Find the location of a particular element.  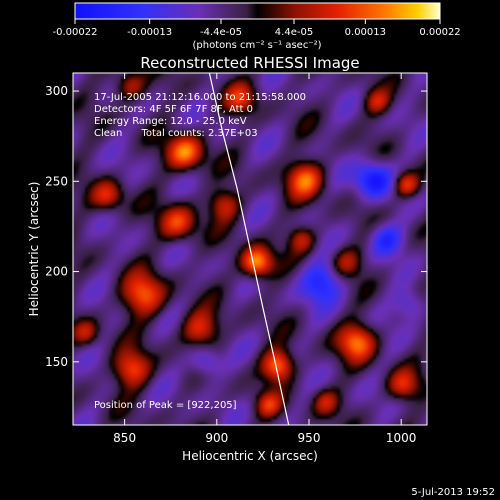

x-tick-label: 950 is located at coordinates (309, 438).